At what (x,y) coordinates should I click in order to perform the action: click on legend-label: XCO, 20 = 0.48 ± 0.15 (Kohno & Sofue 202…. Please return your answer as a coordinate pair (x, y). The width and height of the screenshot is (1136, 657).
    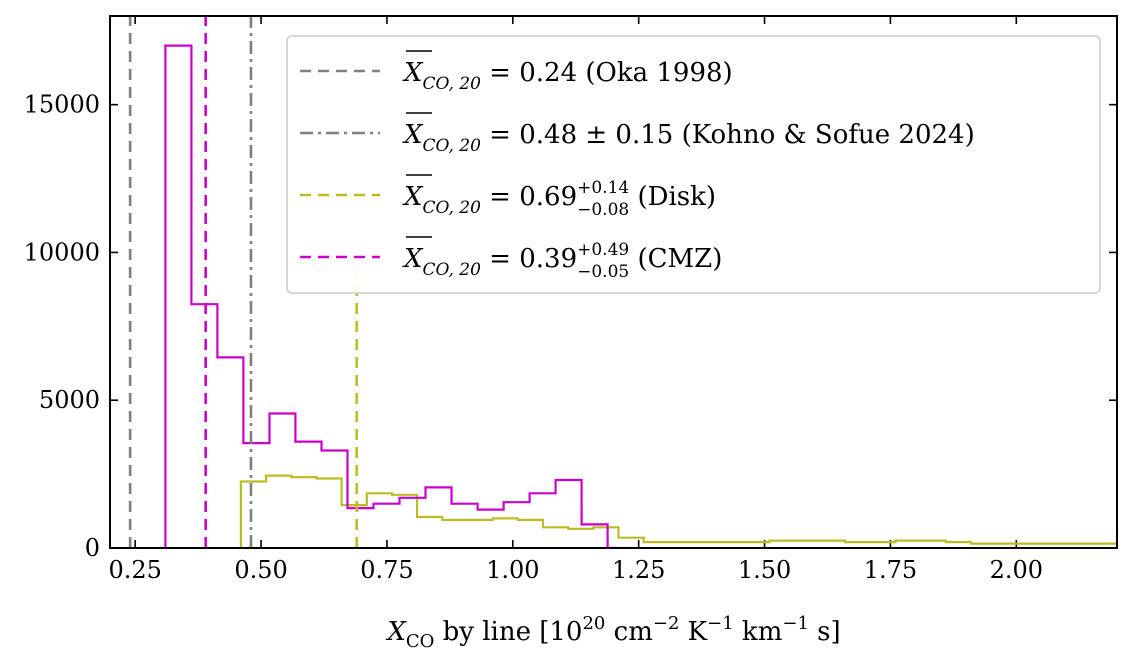
    Looking at the image, I should click on (688, 138).